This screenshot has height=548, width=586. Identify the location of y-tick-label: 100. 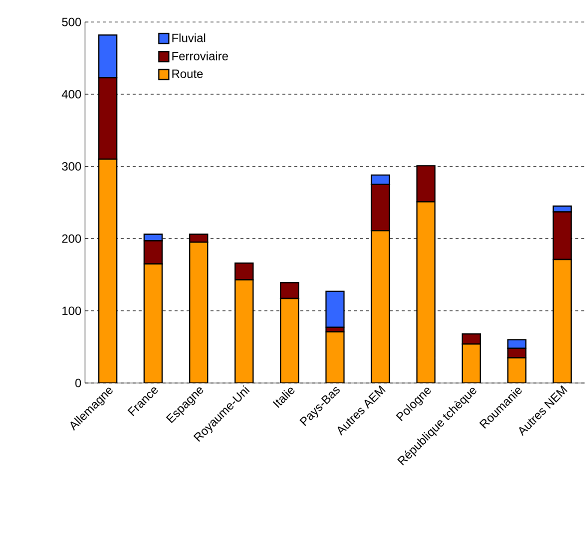
(72, 311).